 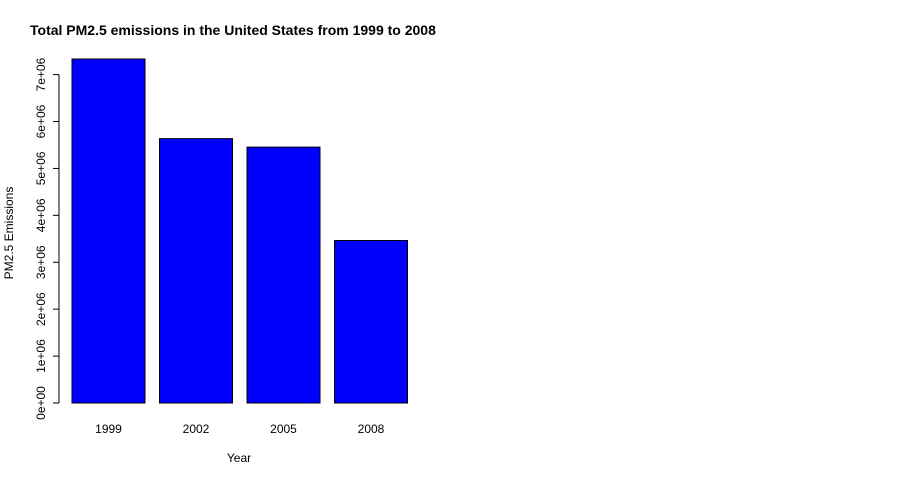 I want to click on bar-1999, so click(x=108, y=231).